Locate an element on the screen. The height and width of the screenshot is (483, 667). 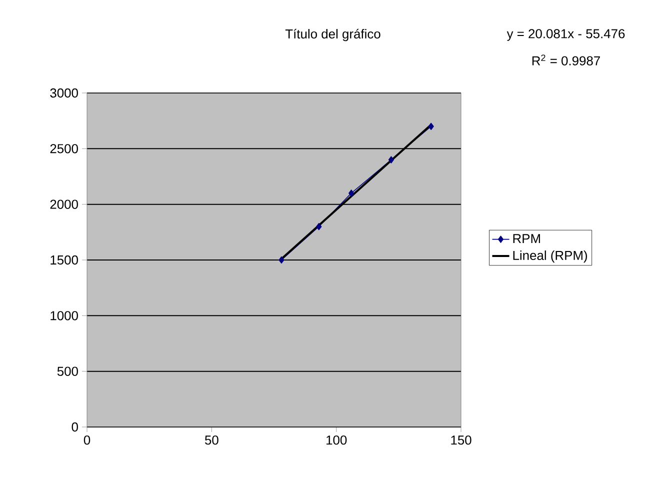
x-tick-label: 100 is located at coordinates (336, 440).